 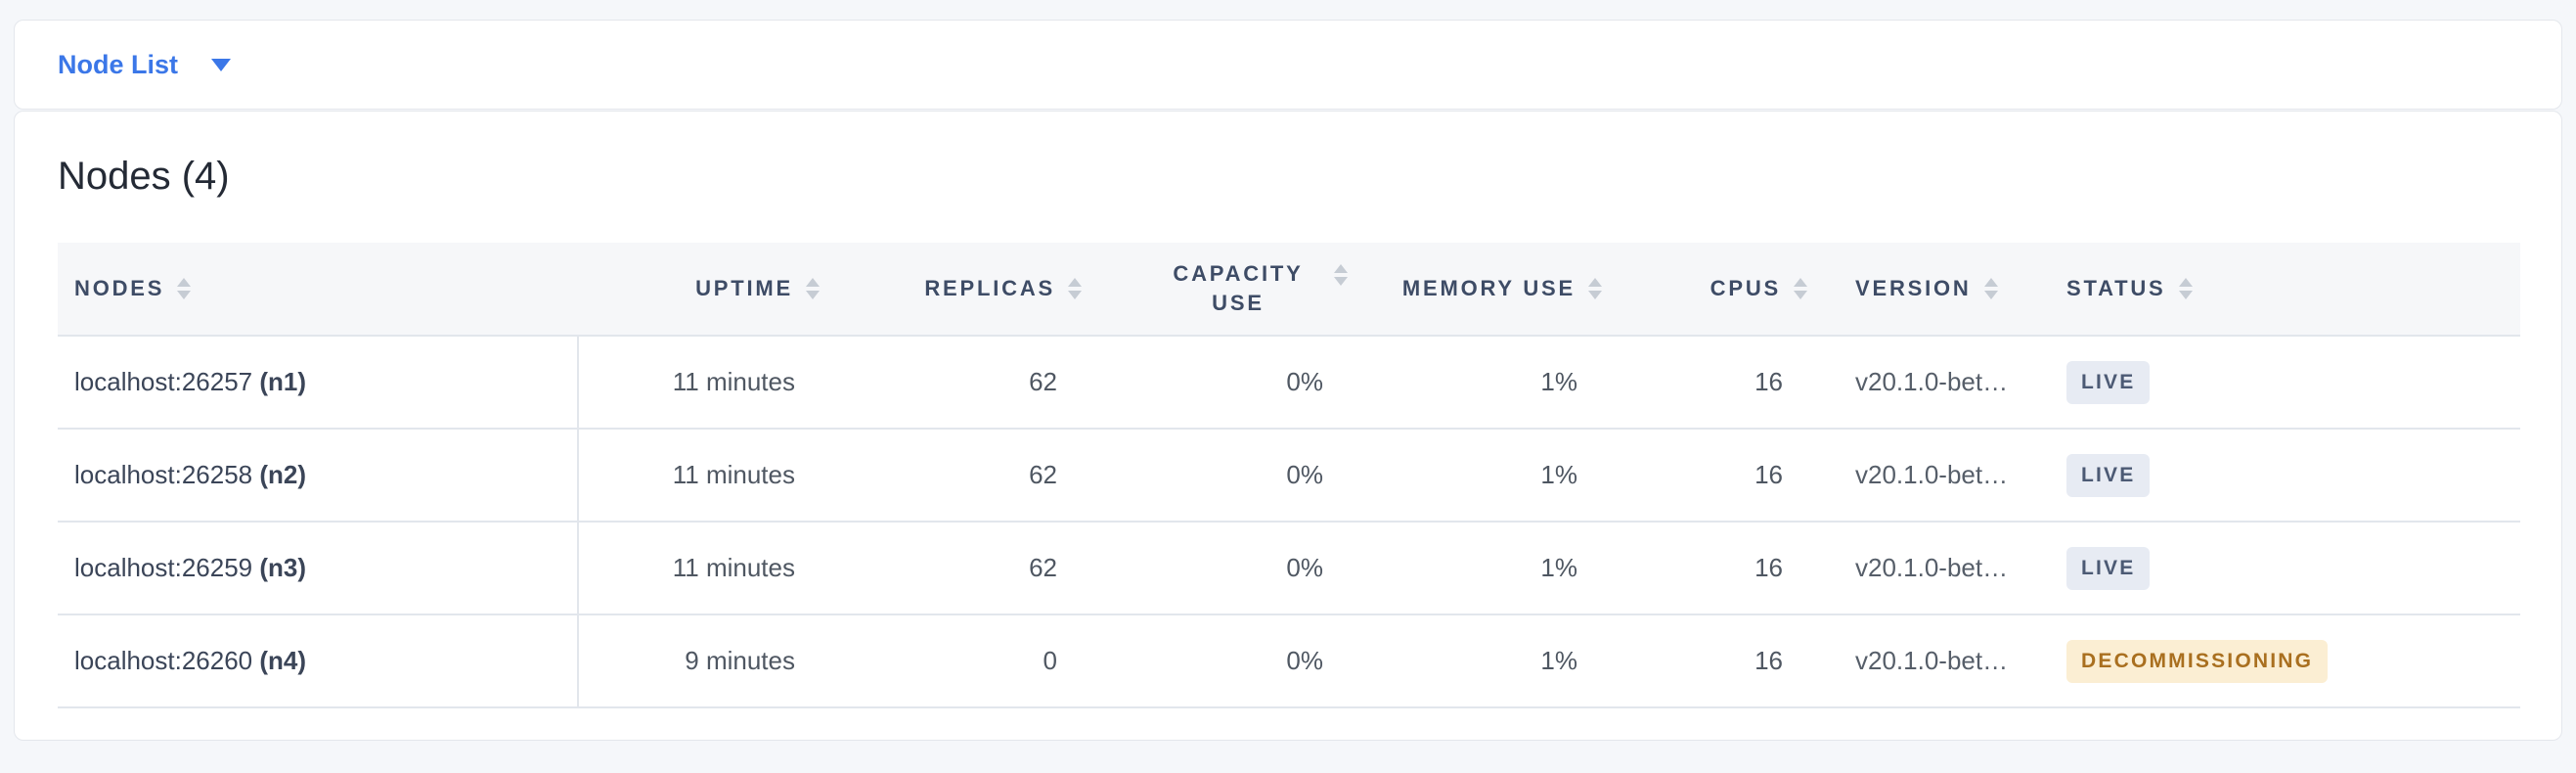 I want to click on column-header-cpus: CPUS, so click(x=1740, y=290).